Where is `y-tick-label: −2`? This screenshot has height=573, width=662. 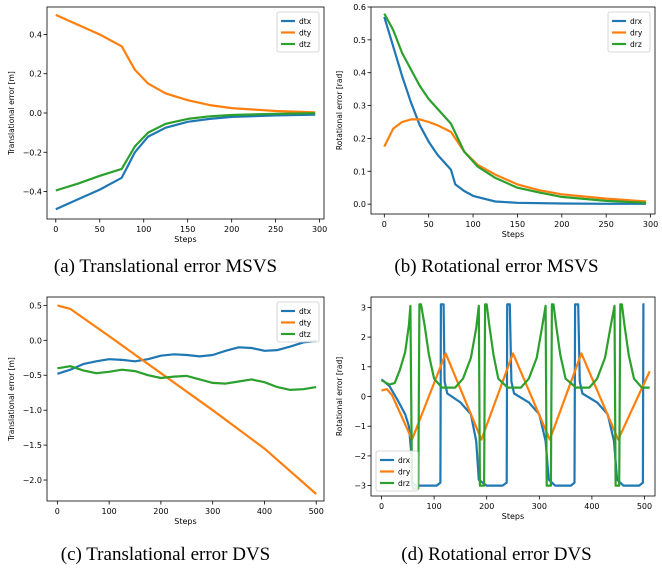
y-tick-label: −2 is located at coordinates (360, 456).